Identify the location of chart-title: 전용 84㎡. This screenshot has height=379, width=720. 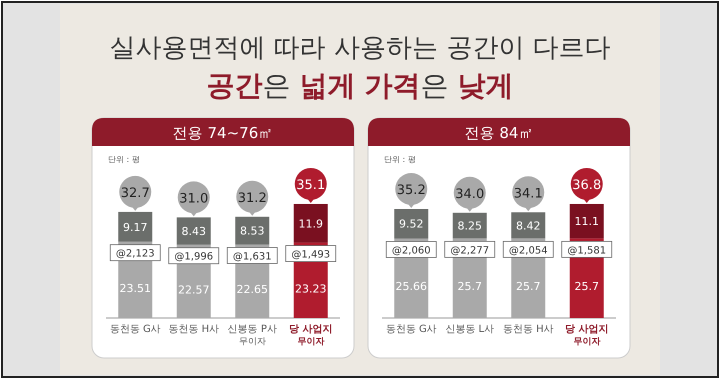
(499, 133).